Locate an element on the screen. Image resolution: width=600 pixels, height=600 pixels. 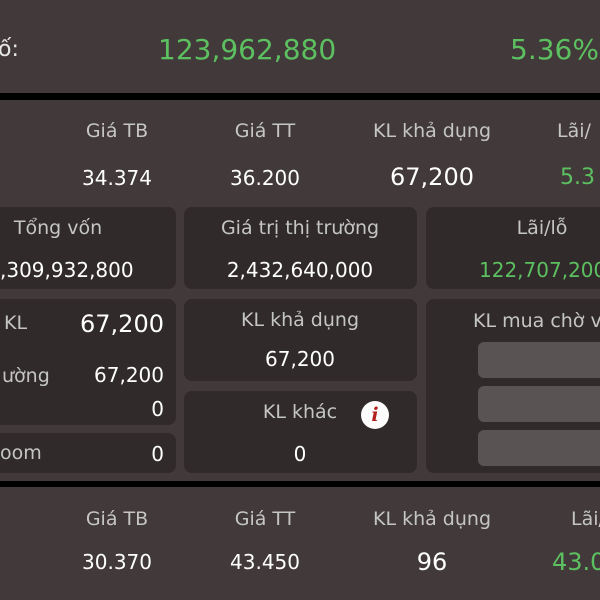
summary-label: ố: is located at coordinates (9, 49).